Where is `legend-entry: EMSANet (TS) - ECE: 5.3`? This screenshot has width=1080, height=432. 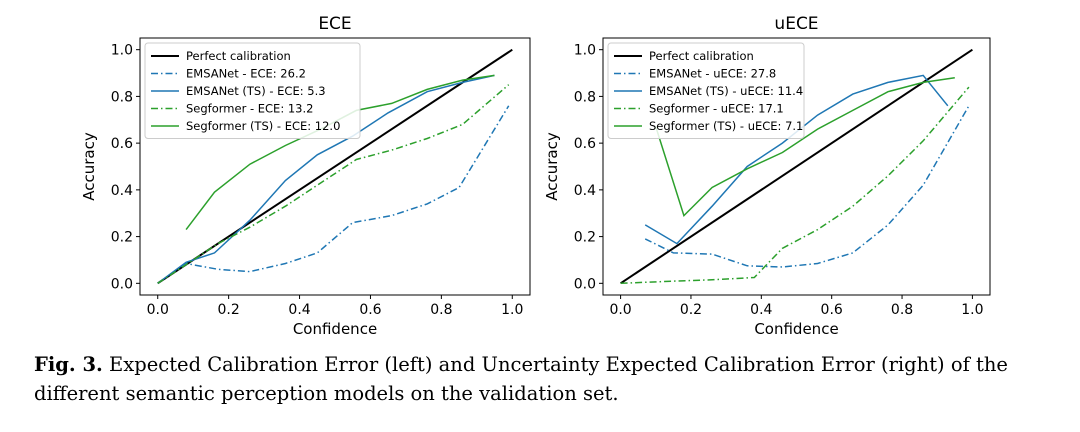
legend-entry: EMSANet (TS) - ECE: 5.3 is located at coordinates (256, 91).